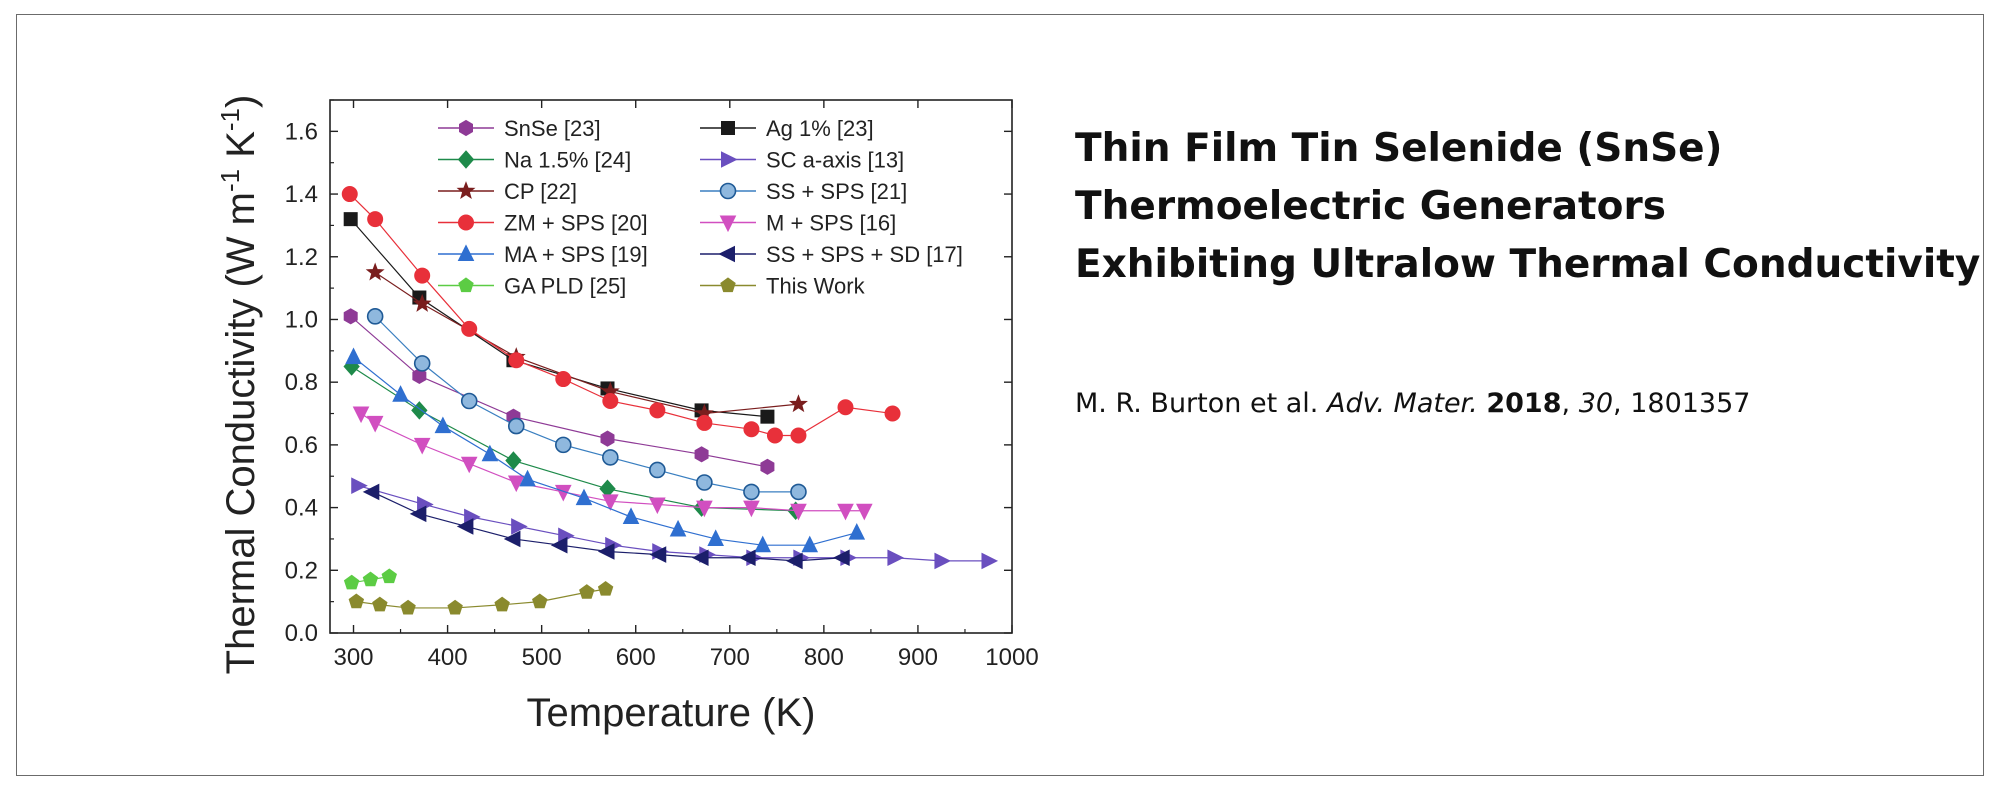  Describe the element at coordinates (918, 657) in the screenshot. I see `x-tick-label: 900` at that location.